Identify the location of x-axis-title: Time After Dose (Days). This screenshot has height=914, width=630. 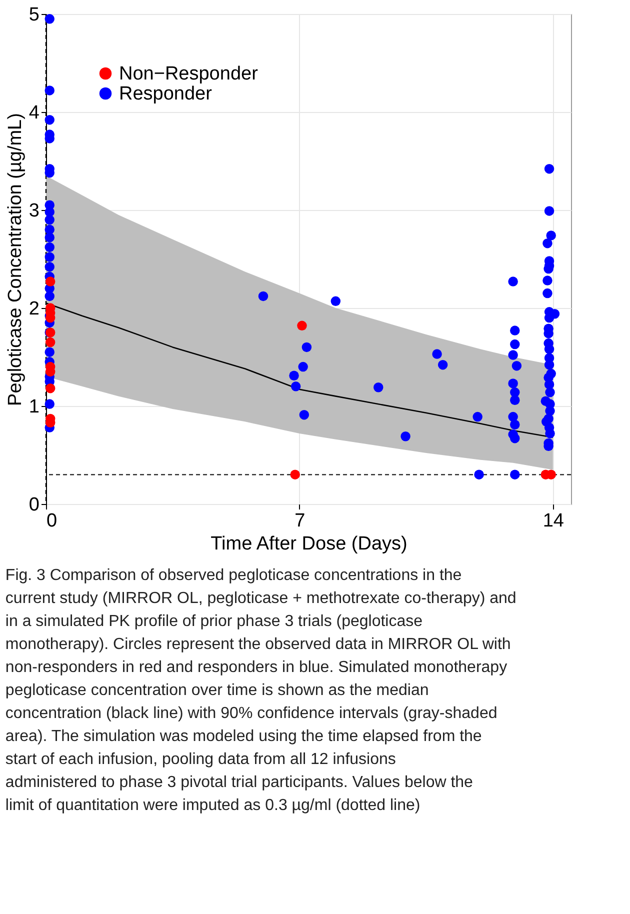
(309, 544).